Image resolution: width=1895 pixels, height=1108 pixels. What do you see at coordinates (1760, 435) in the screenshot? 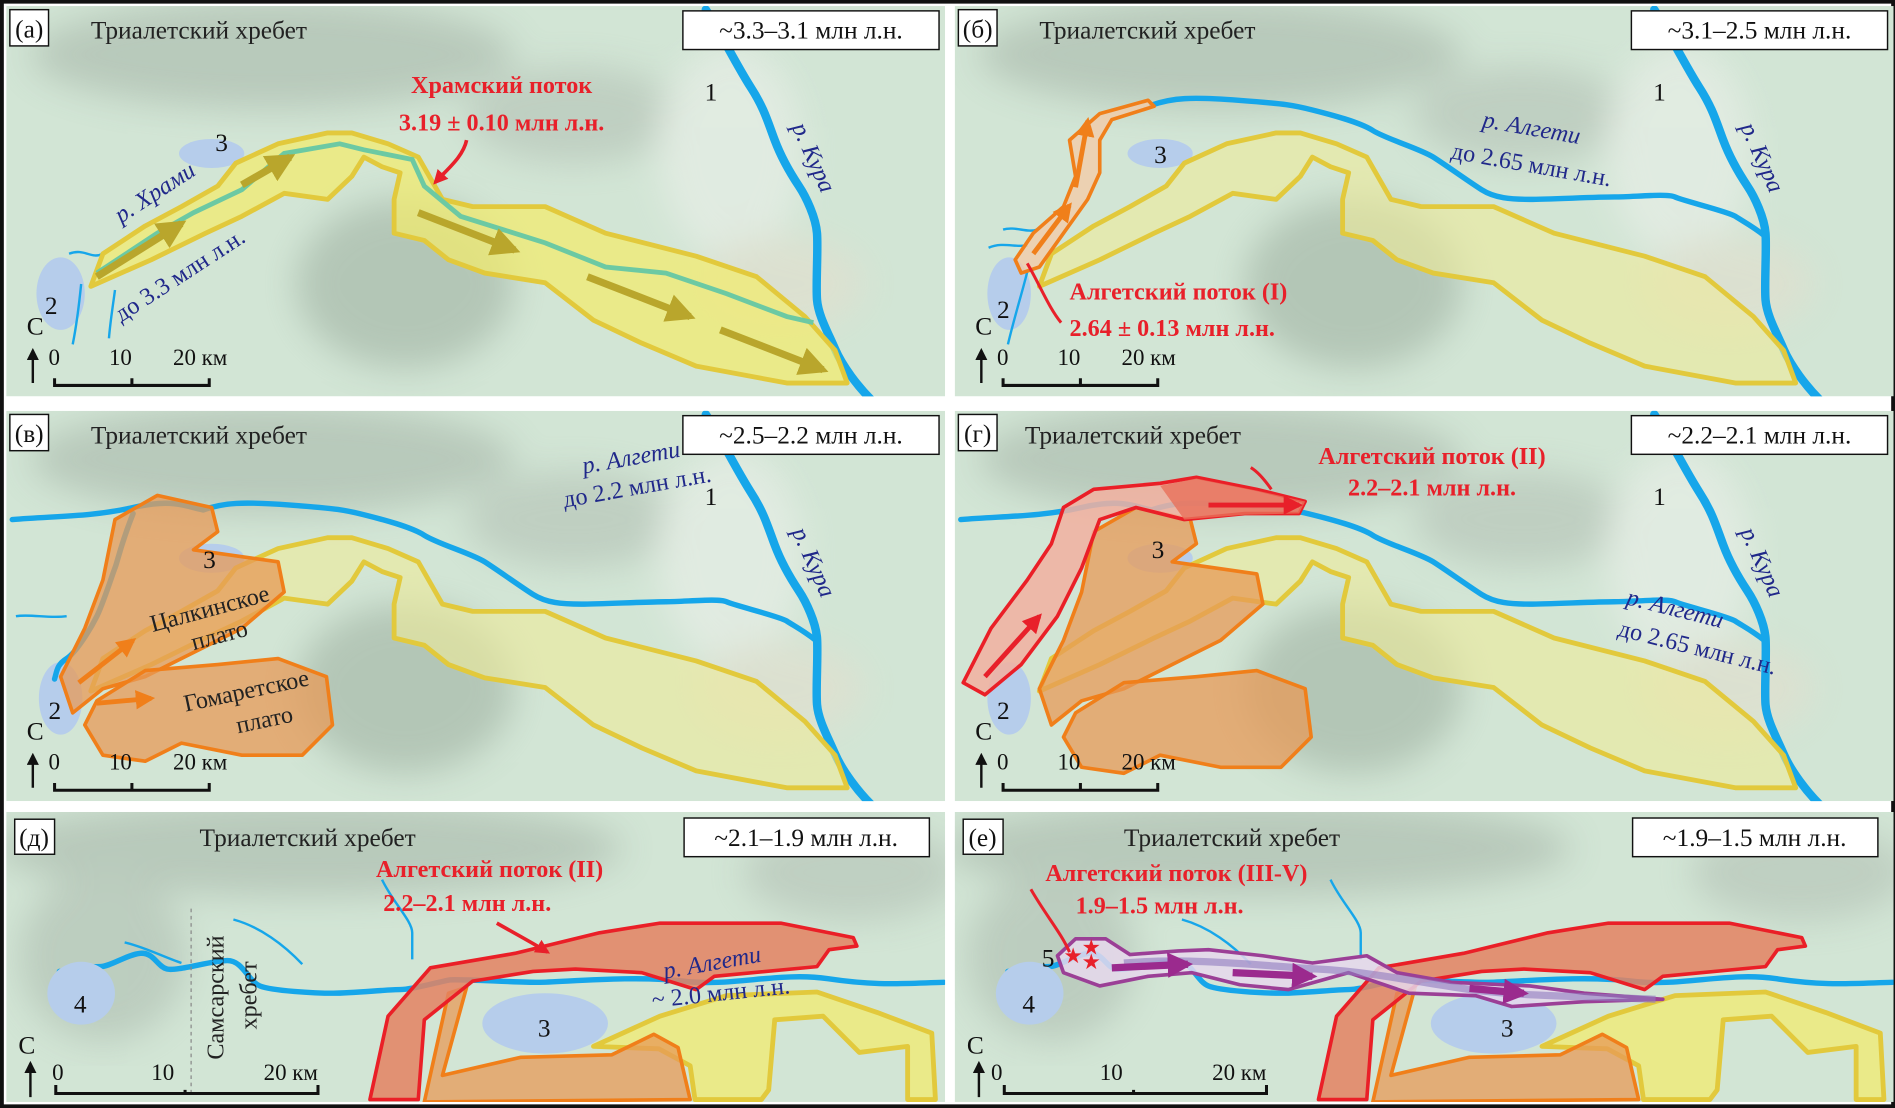
I see `age-range: ~2.2–2.1 млн л.н.` at bounding box center [1760, 435].